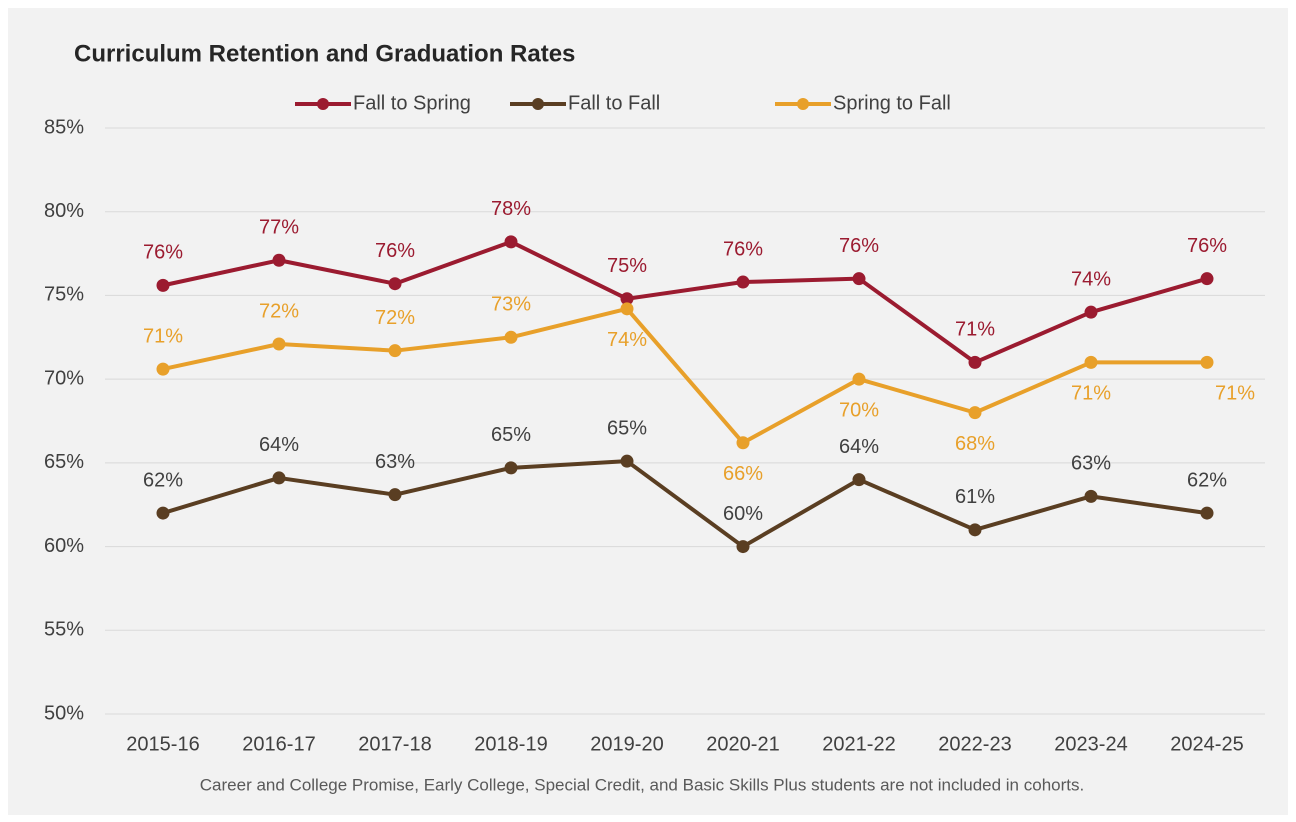 The height and width of the screenshot is (822, 1296). What do you see at coordinates (64, 462) in the screenshot?
I see `y-tick-label: 65%` at bounding box center [64, 462].